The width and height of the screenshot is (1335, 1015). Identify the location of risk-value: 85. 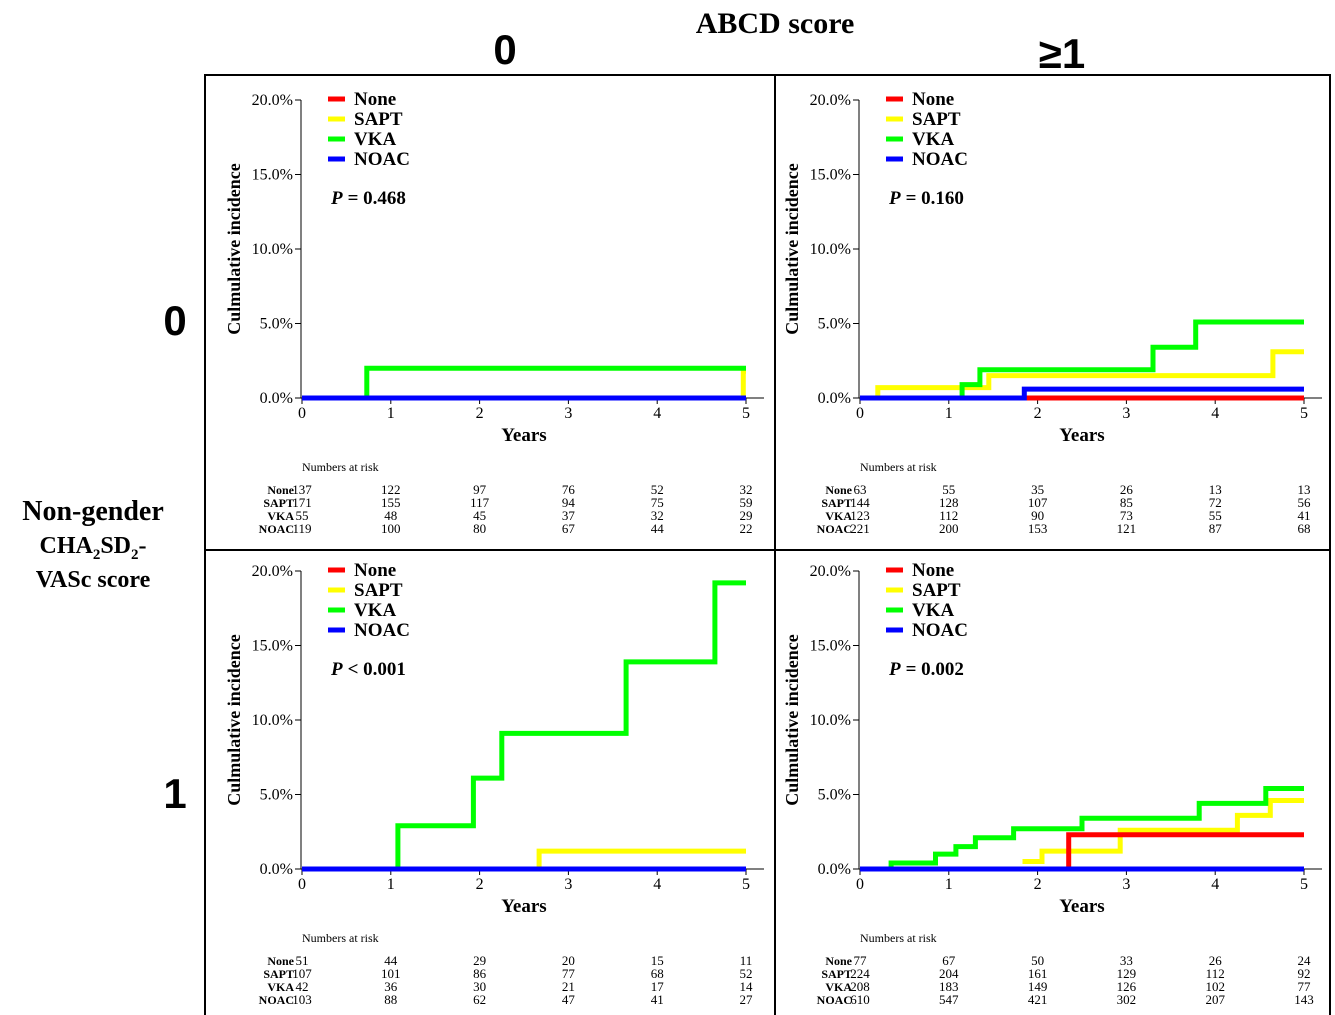
(1126, 502).